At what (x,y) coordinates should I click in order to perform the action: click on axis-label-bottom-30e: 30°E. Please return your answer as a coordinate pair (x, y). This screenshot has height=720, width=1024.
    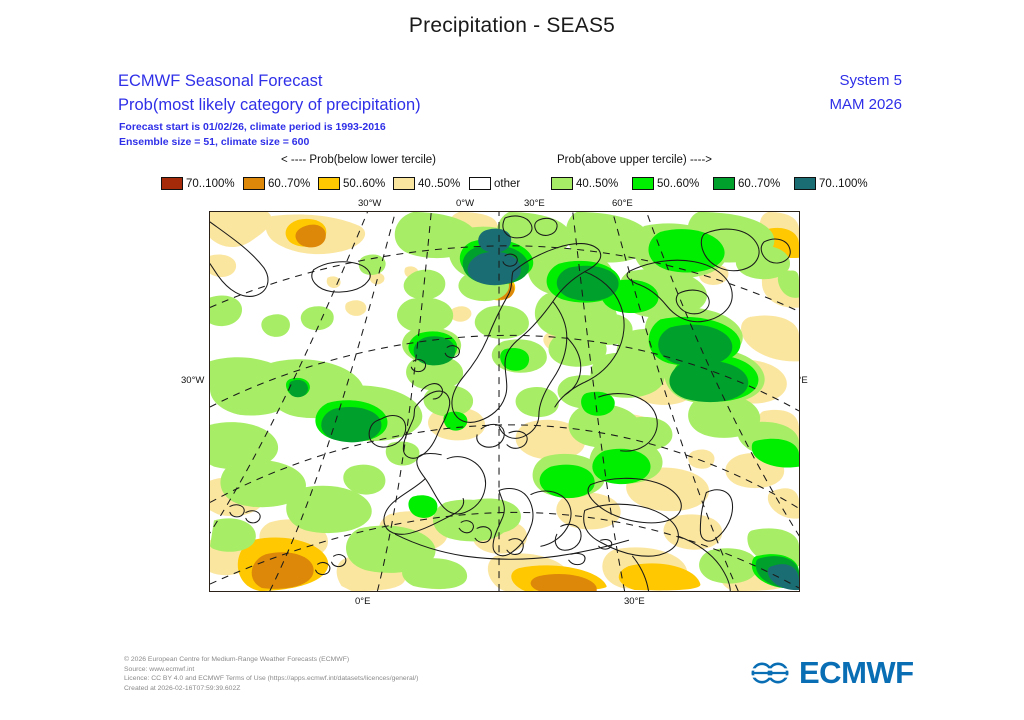
    Looking at the image, I should click on (634, 601).